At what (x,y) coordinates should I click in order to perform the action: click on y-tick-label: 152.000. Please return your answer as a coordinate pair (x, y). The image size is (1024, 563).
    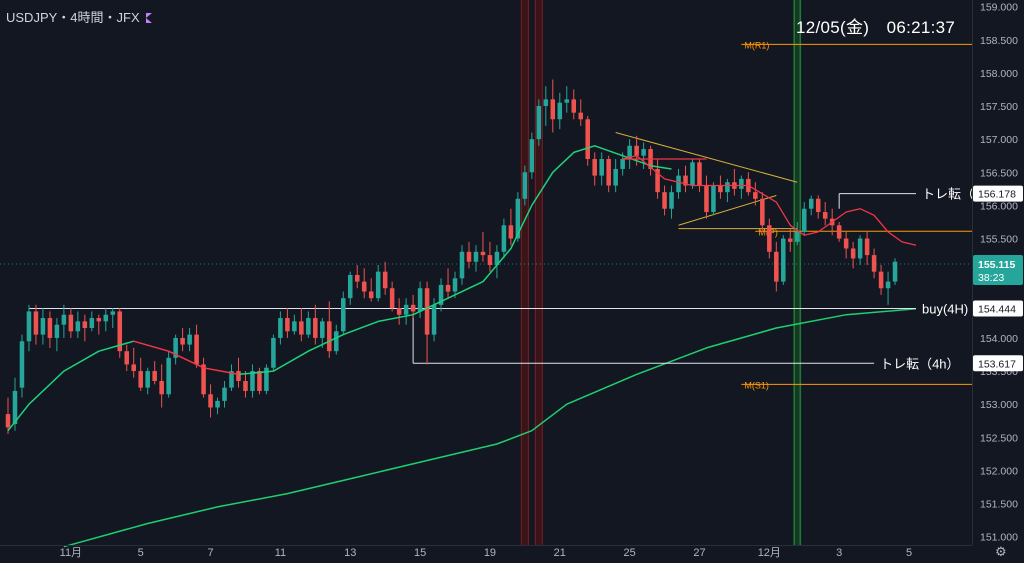
    Looking at the image, I should click on (999, 471).